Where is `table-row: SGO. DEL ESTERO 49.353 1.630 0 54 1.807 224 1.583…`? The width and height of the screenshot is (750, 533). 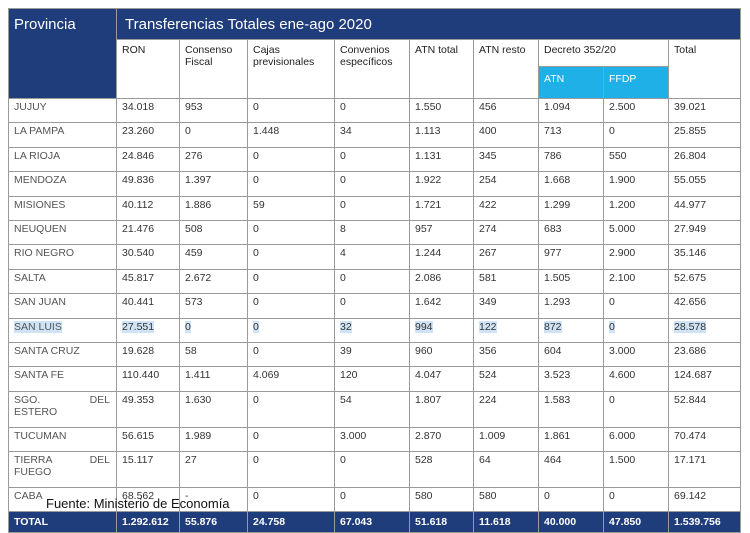 table-row: SGO. DEL ESTERO 49.353 1.630 0 54 1.807 224 1.583… is located at coordinates (375, 409).